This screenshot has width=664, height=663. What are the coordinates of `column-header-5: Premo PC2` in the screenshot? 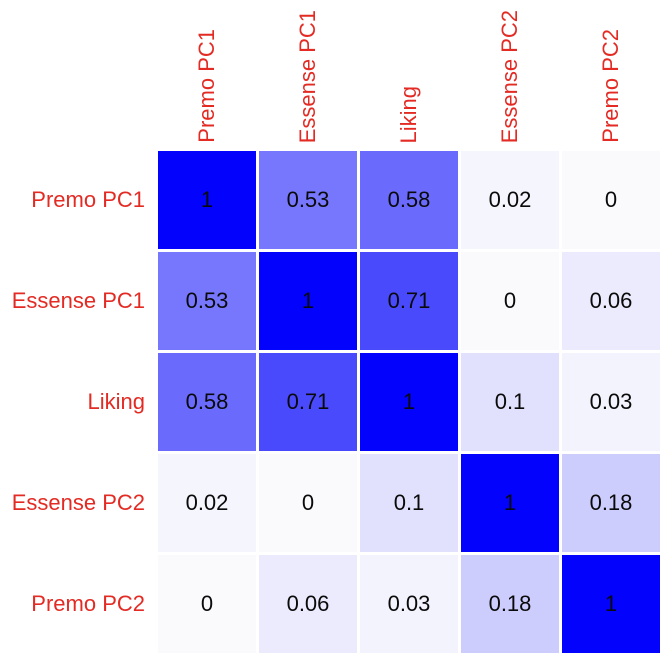 It's located at (611, 74).